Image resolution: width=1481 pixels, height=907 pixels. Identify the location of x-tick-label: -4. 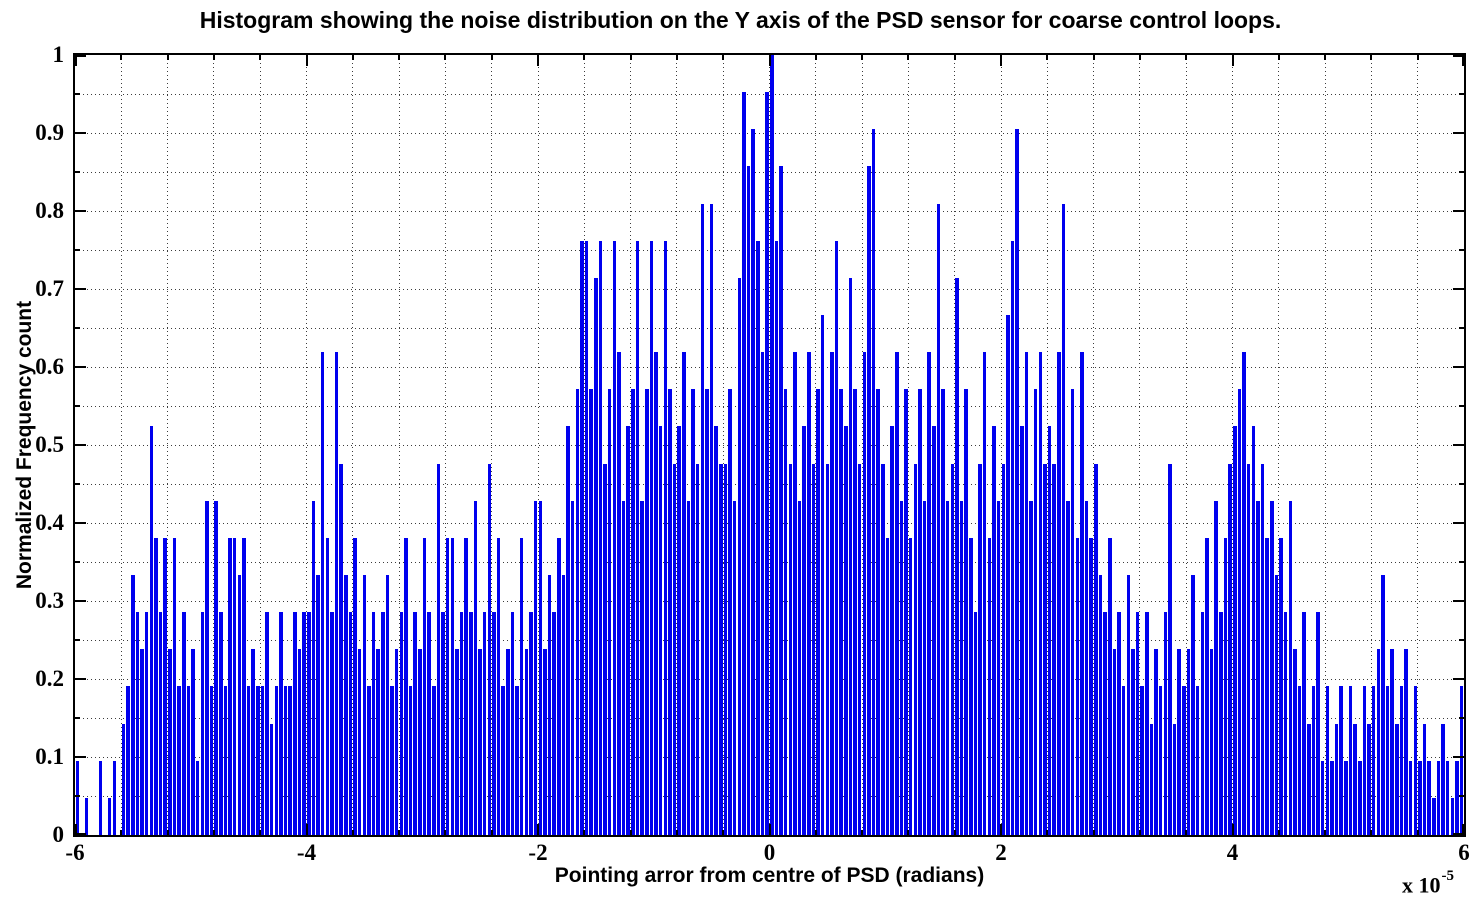
(306, 852).